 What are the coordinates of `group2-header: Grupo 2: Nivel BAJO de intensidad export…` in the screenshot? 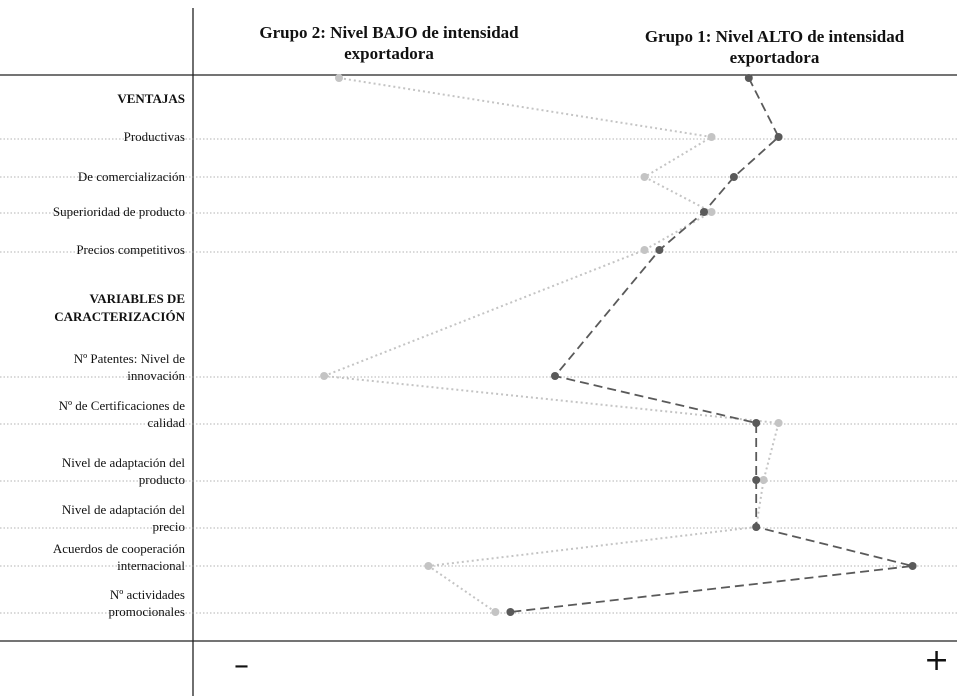 It's located at (389, 43).